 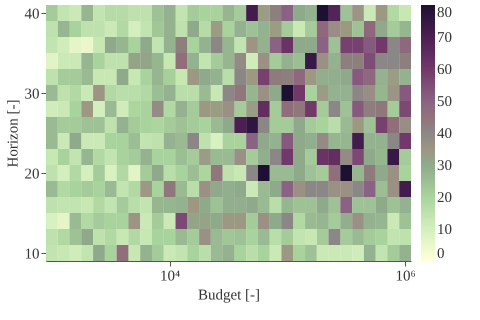 I want to click on y-tick-label: 20, so click(x=32, y=174).